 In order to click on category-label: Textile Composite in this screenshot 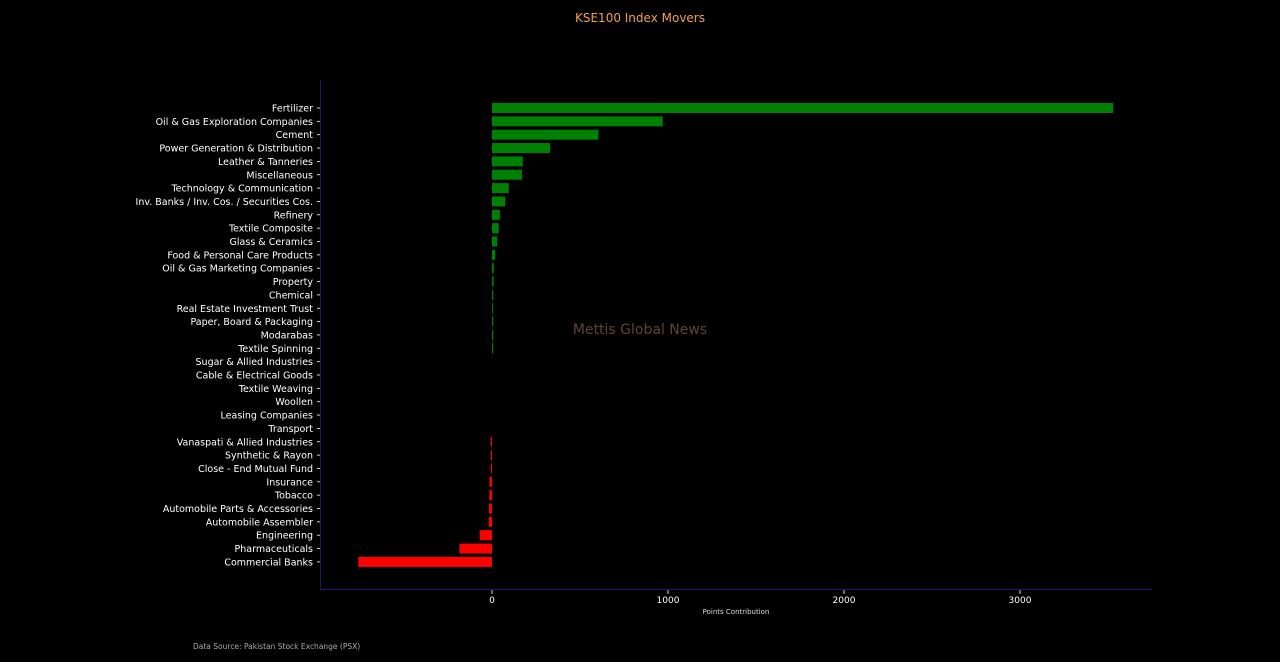, I will do `click(270, 229)`.